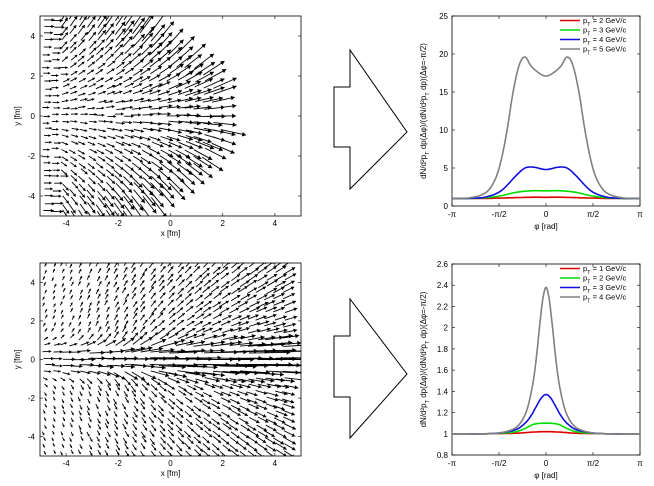  Describe the element at coordinates (443, 455) in the screenshot. I see `y-tick-label: 0.8` at that location.